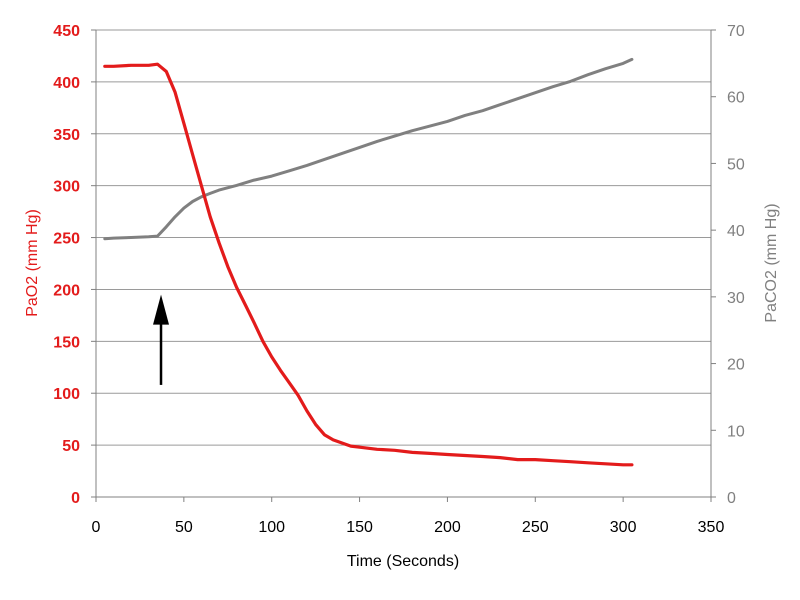 The width and height of the screenshot is (800, 600). I want to click on y-left-tick-label: 200, so click(66, 290).